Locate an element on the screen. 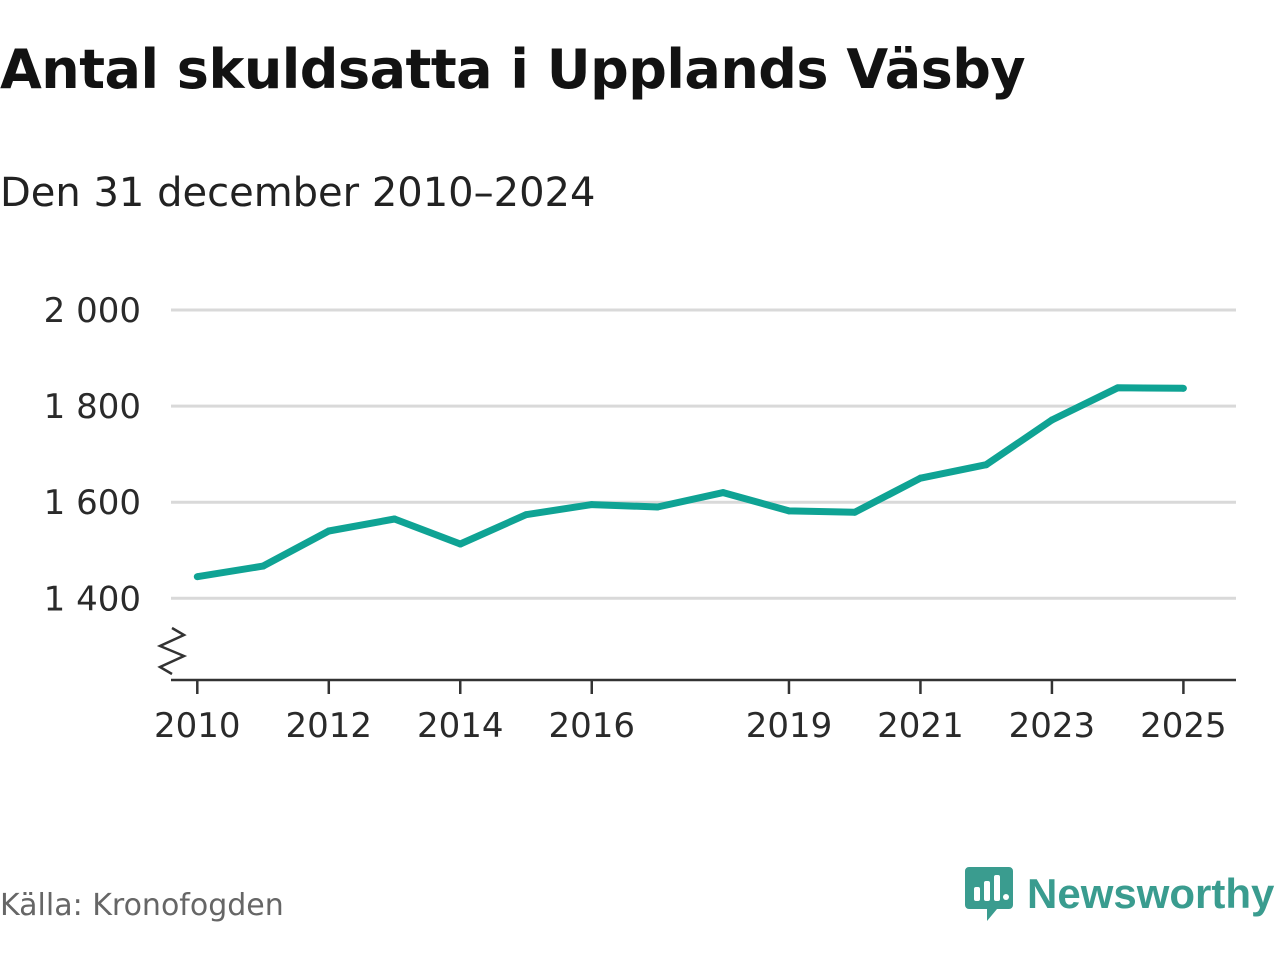 The height and width of the screenshot is (960, 1280). x-tick-label: 2023 is located at coordinates (1052, 726).